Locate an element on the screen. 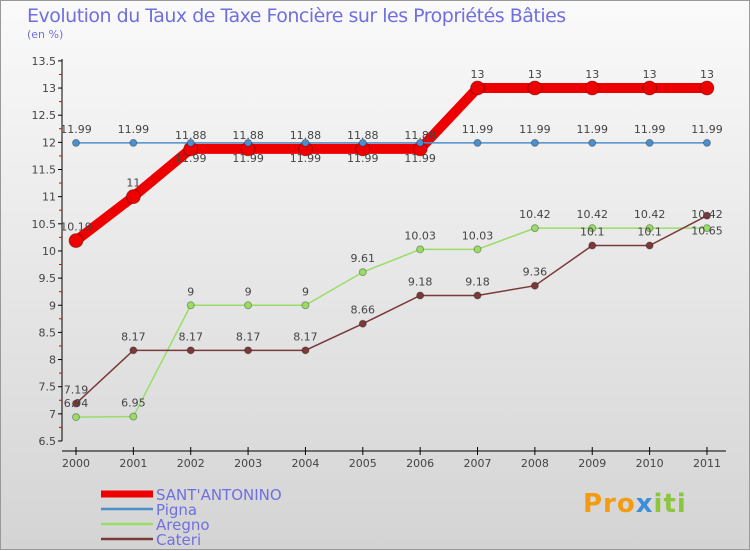 This screenshot has height=551, width=750. x-tick-label: 2006 is located at coordinates (420, 463).